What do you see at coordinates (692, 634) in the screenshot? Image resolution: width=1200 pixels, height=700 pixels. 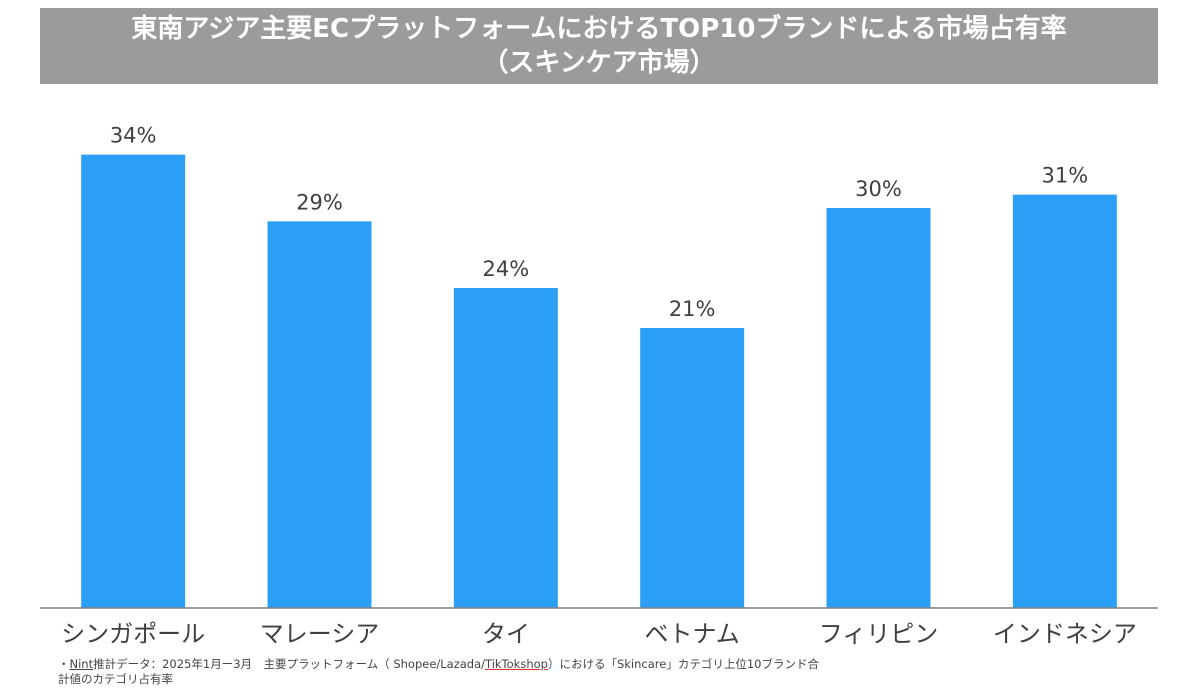 I see `x-tick-label-4: ベトナム` at bounding box center [692, 634].